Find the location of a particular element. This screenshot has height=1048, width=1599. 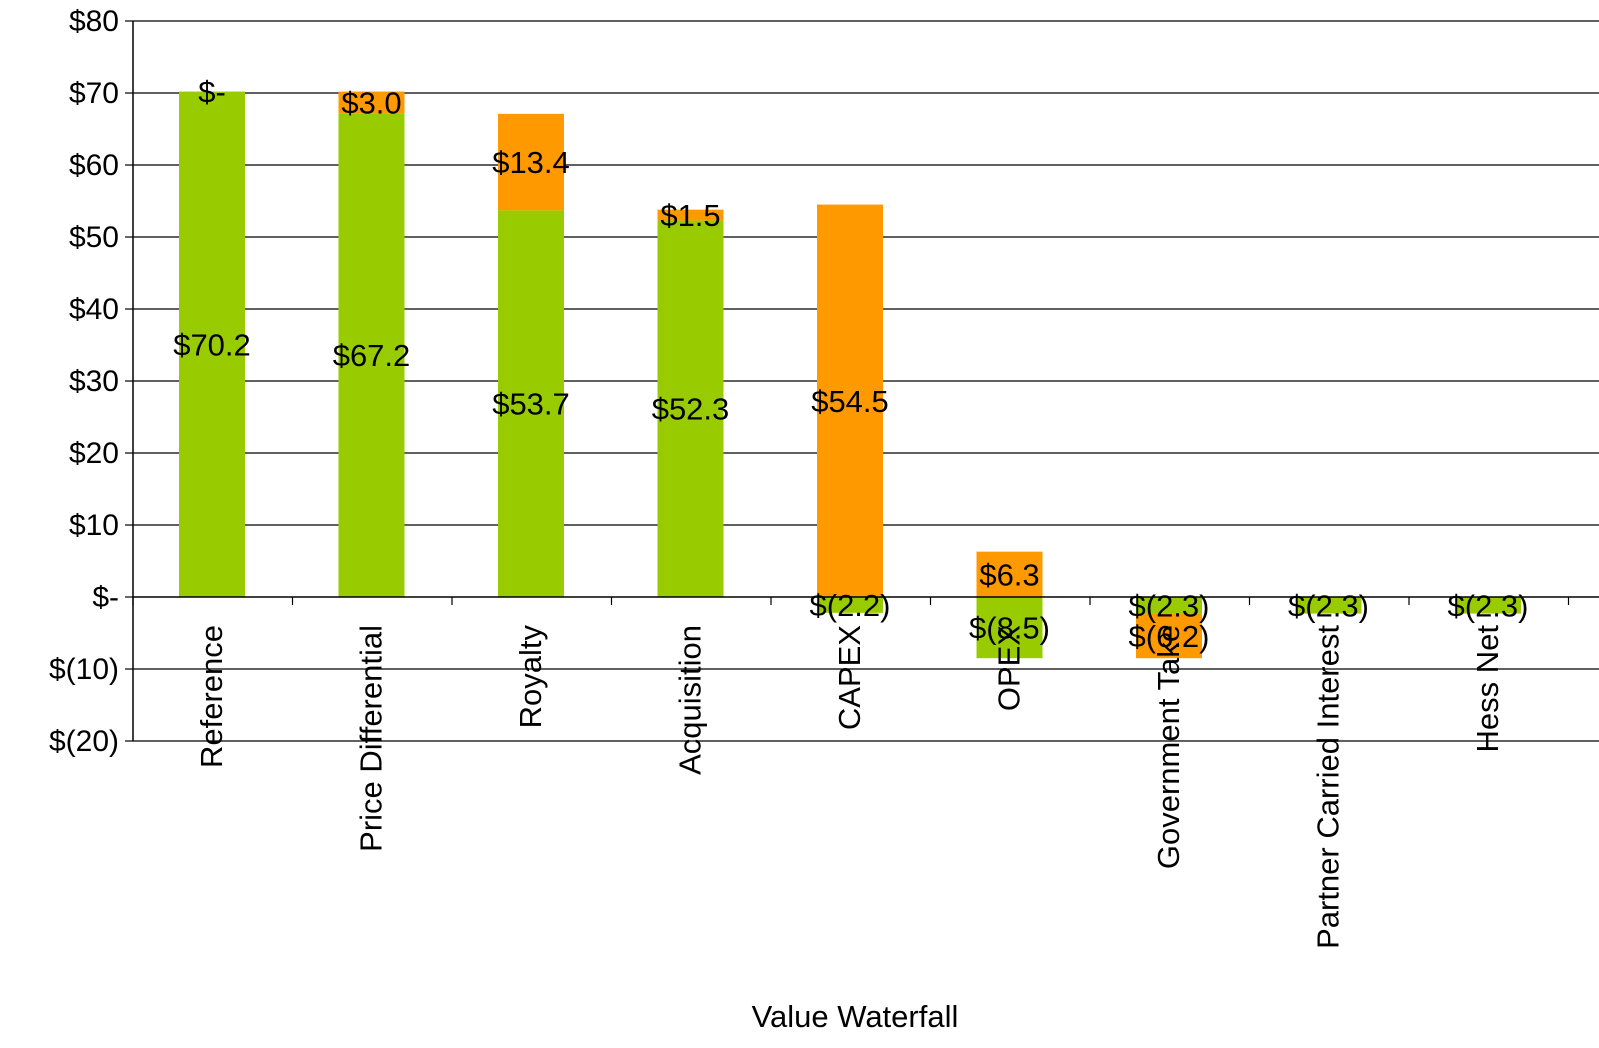

data-label: $53.7 is located at coordinates (531, 404).